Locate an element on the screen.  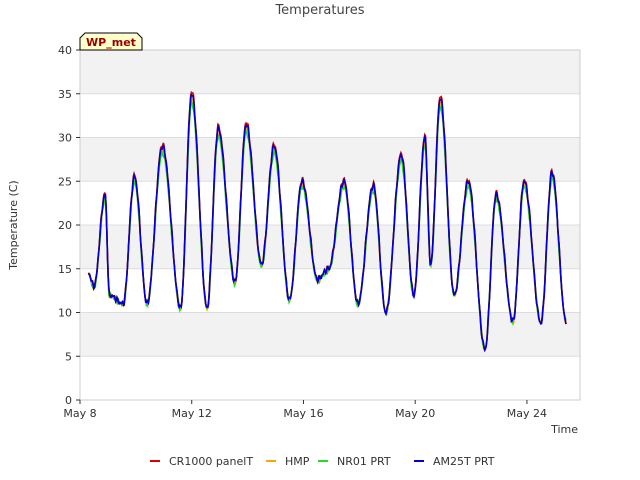
y-tick-label: 10 is located at coordinates (65, 313).